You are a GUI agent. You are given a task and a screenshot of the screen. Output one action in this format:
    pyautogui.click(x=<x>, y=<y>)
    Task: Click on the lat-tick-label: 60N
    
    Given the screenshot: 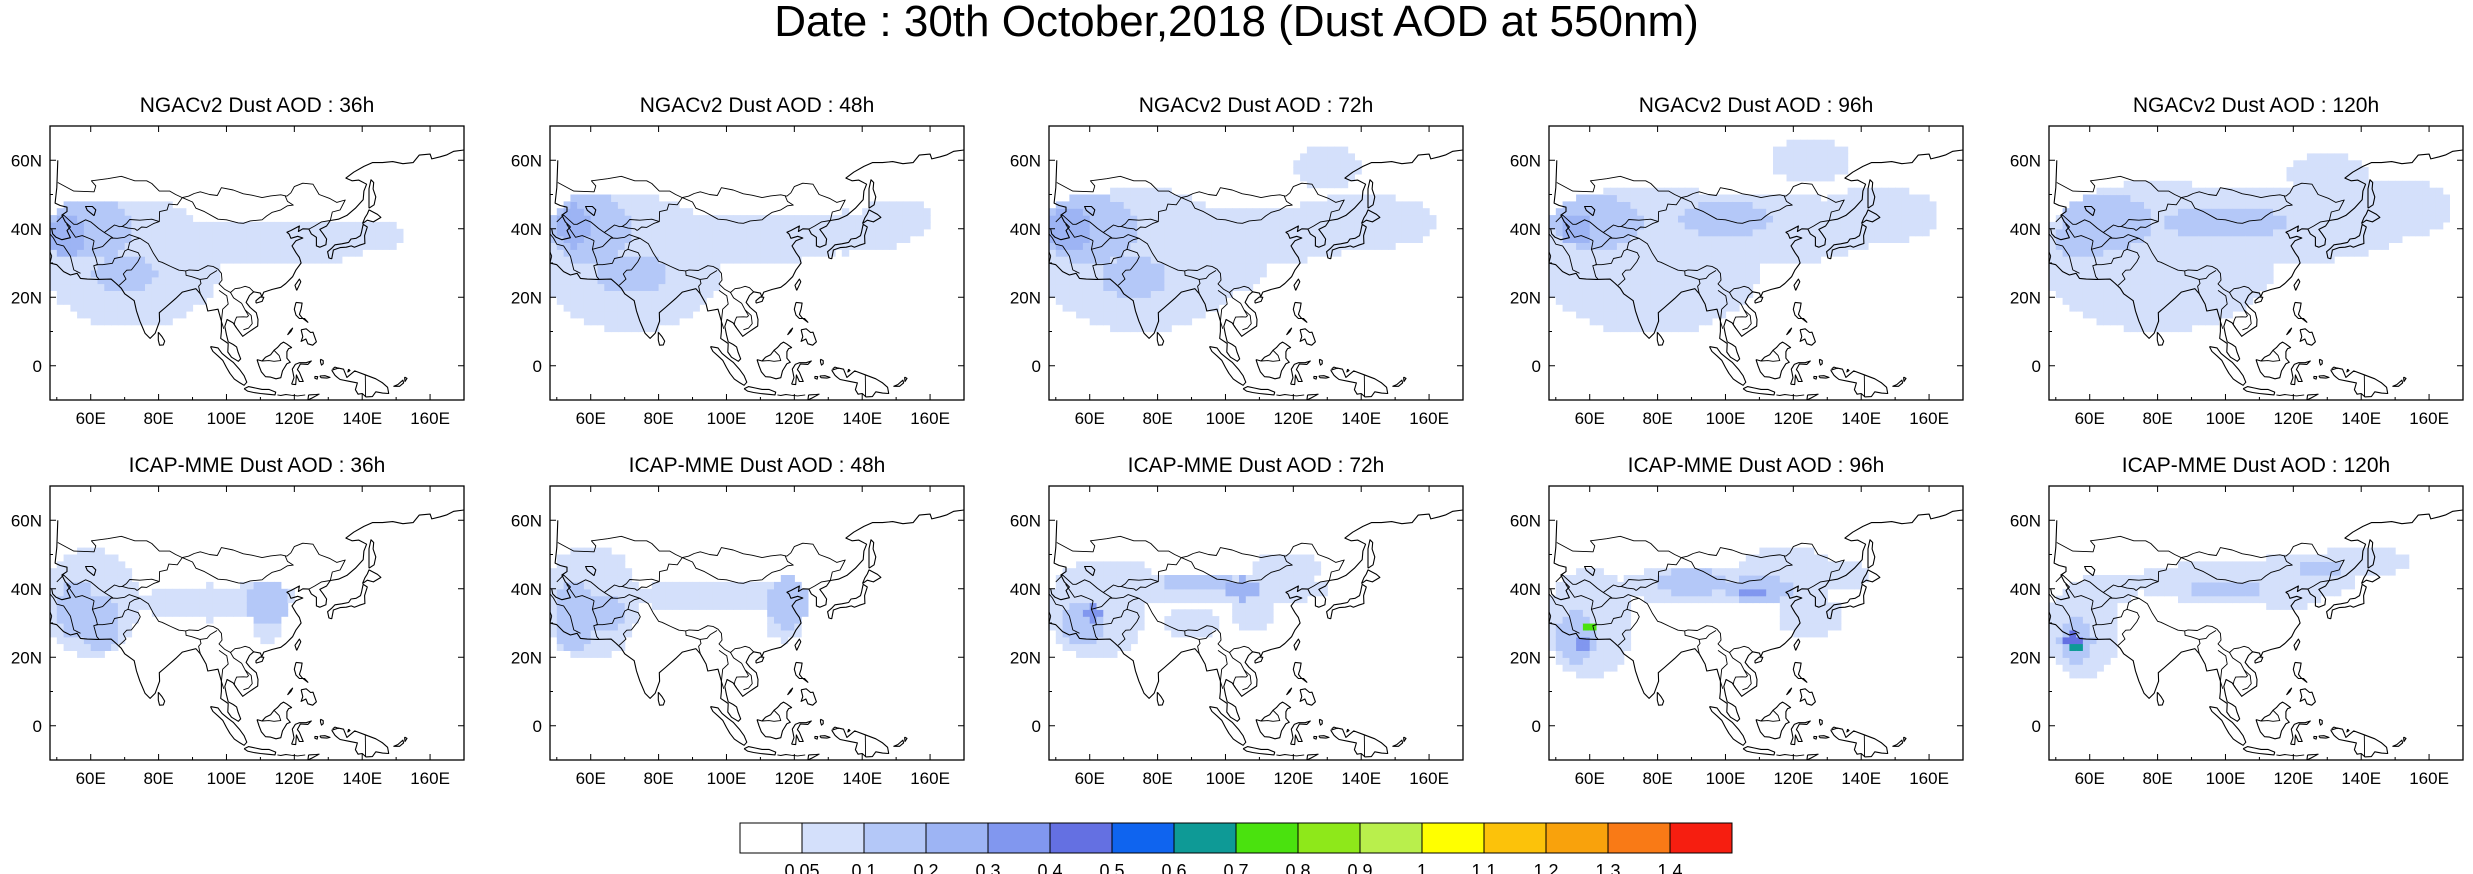 What is the action you would take?
    pyautogui.click(x=2025, y=160)
    